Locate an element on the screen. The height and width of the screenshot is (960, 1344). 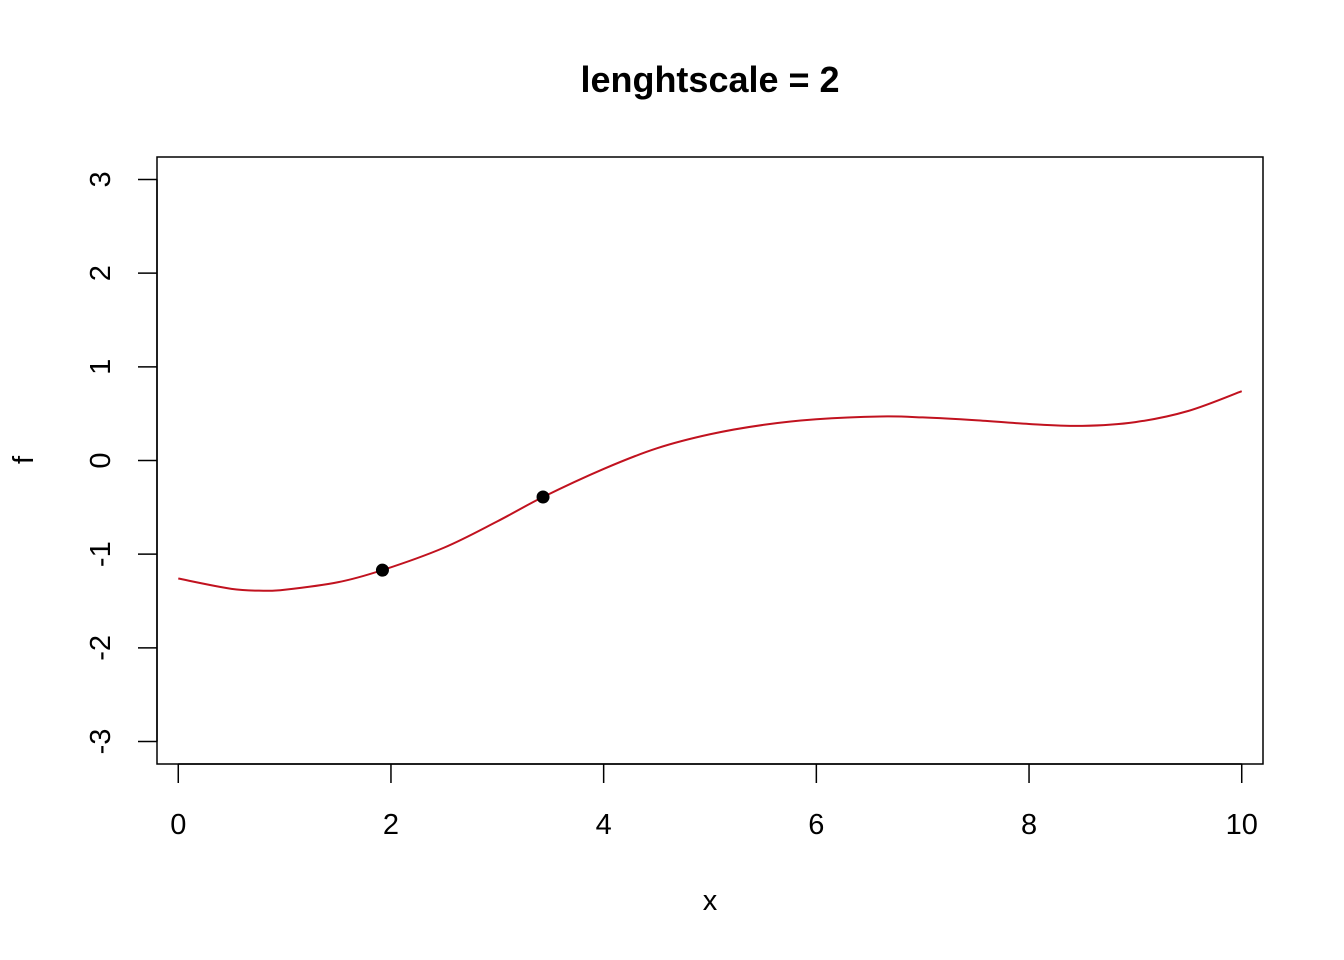
y-tick-label: -1 is located at coordinates (101, 554).